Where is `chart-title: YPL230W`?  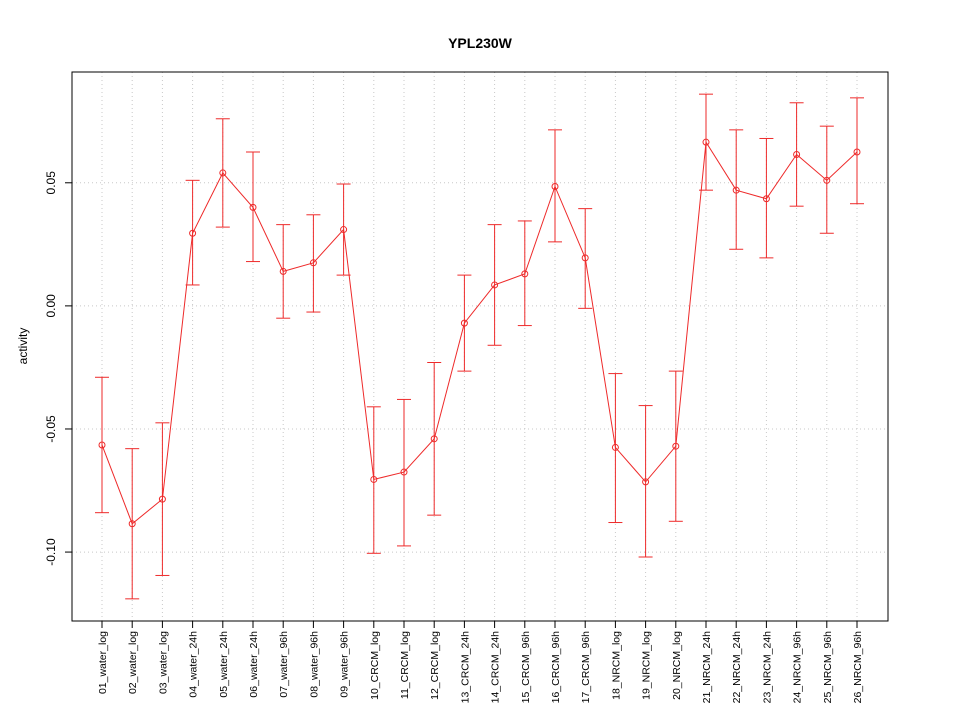
chart-title: YPL230W is located at coordinates (480, 43).